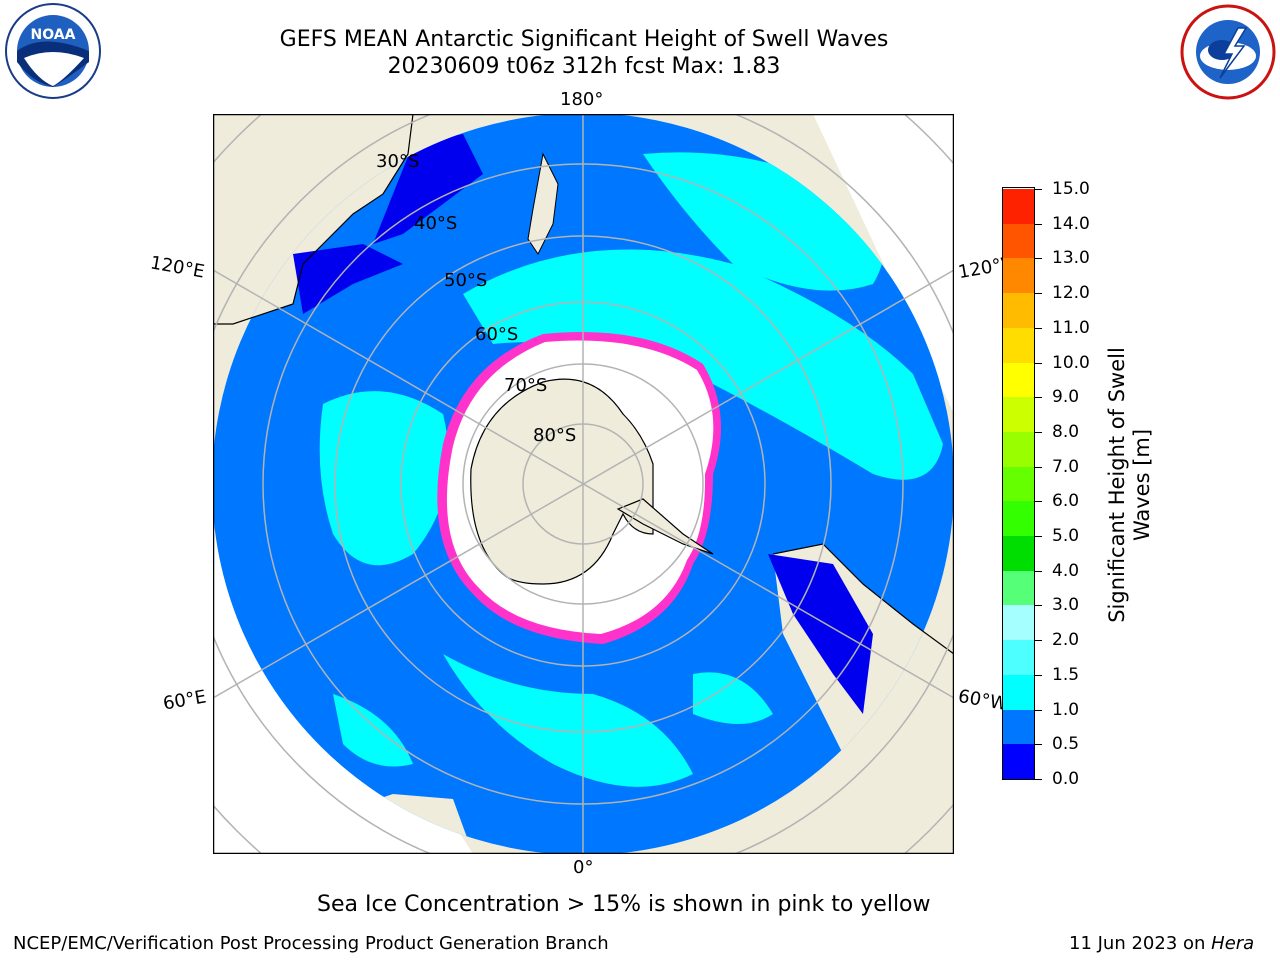 The width and height of the screenshot is (1280, 960). What do you see at coordinates (1066, 709) in the screenshot?
I see `colorbar-tick-label: 1.0` at bounding box center [1066, 709].